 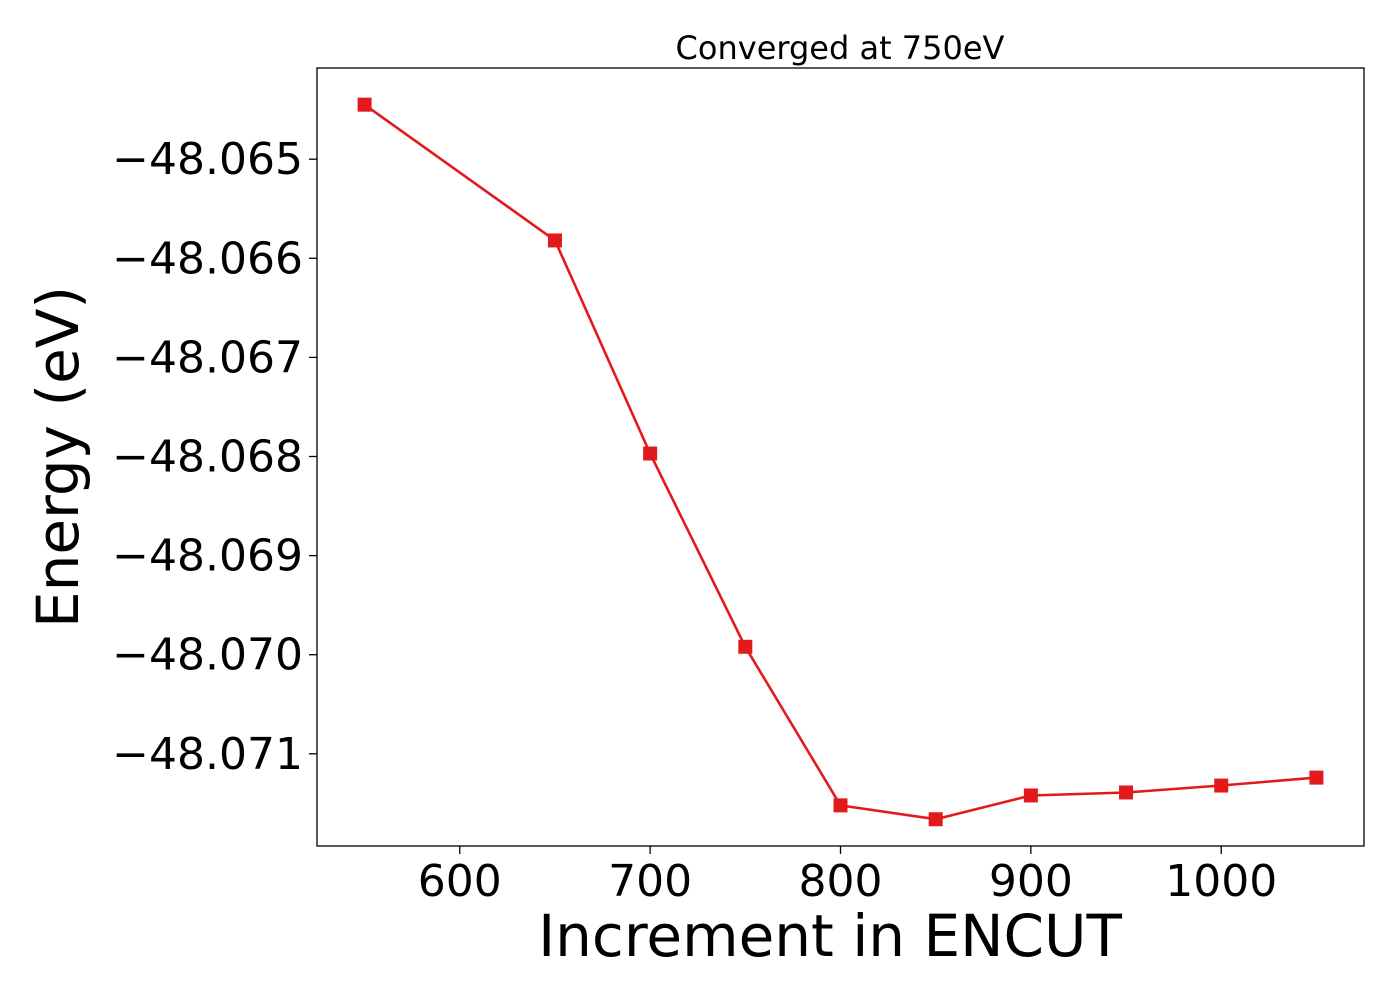 I want to click on x-tick-label: 600, so click(x=460, y=881).